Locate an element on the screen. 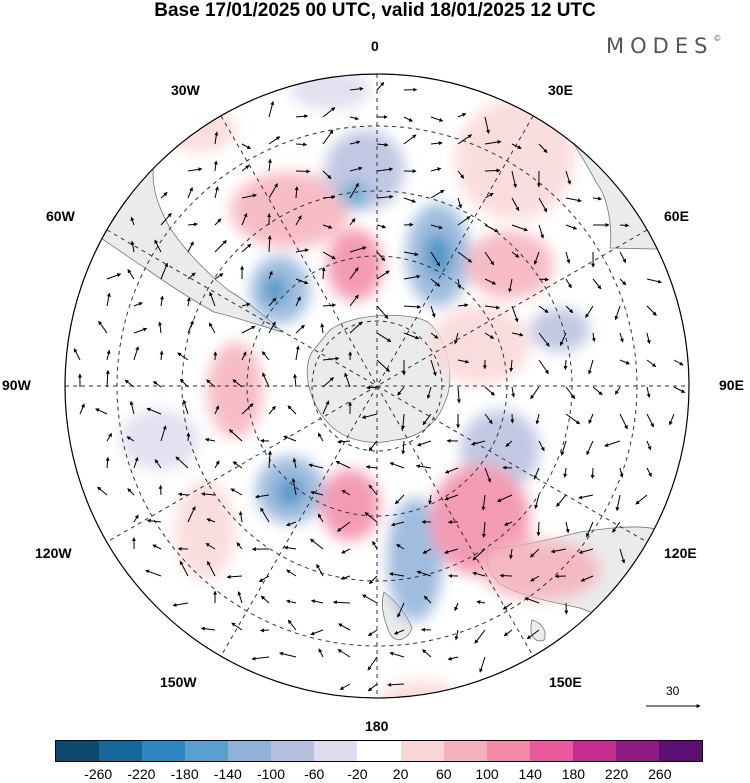 Image resolution: width=750 pixels, height=783 pixels. lon-label-0: 0 is located at coordinates (375, 46).